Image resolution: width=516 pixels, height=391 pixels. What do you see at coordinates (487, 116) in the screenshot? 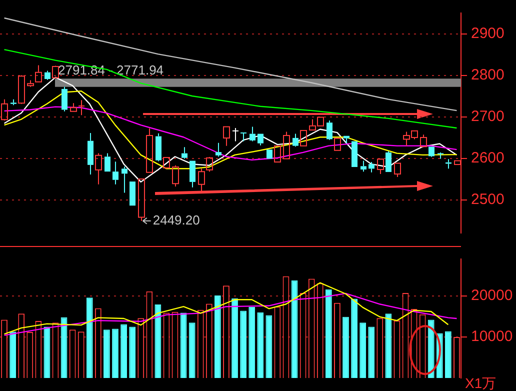
I see `y-tick-label: 2700` at bounding box center [487, 116].